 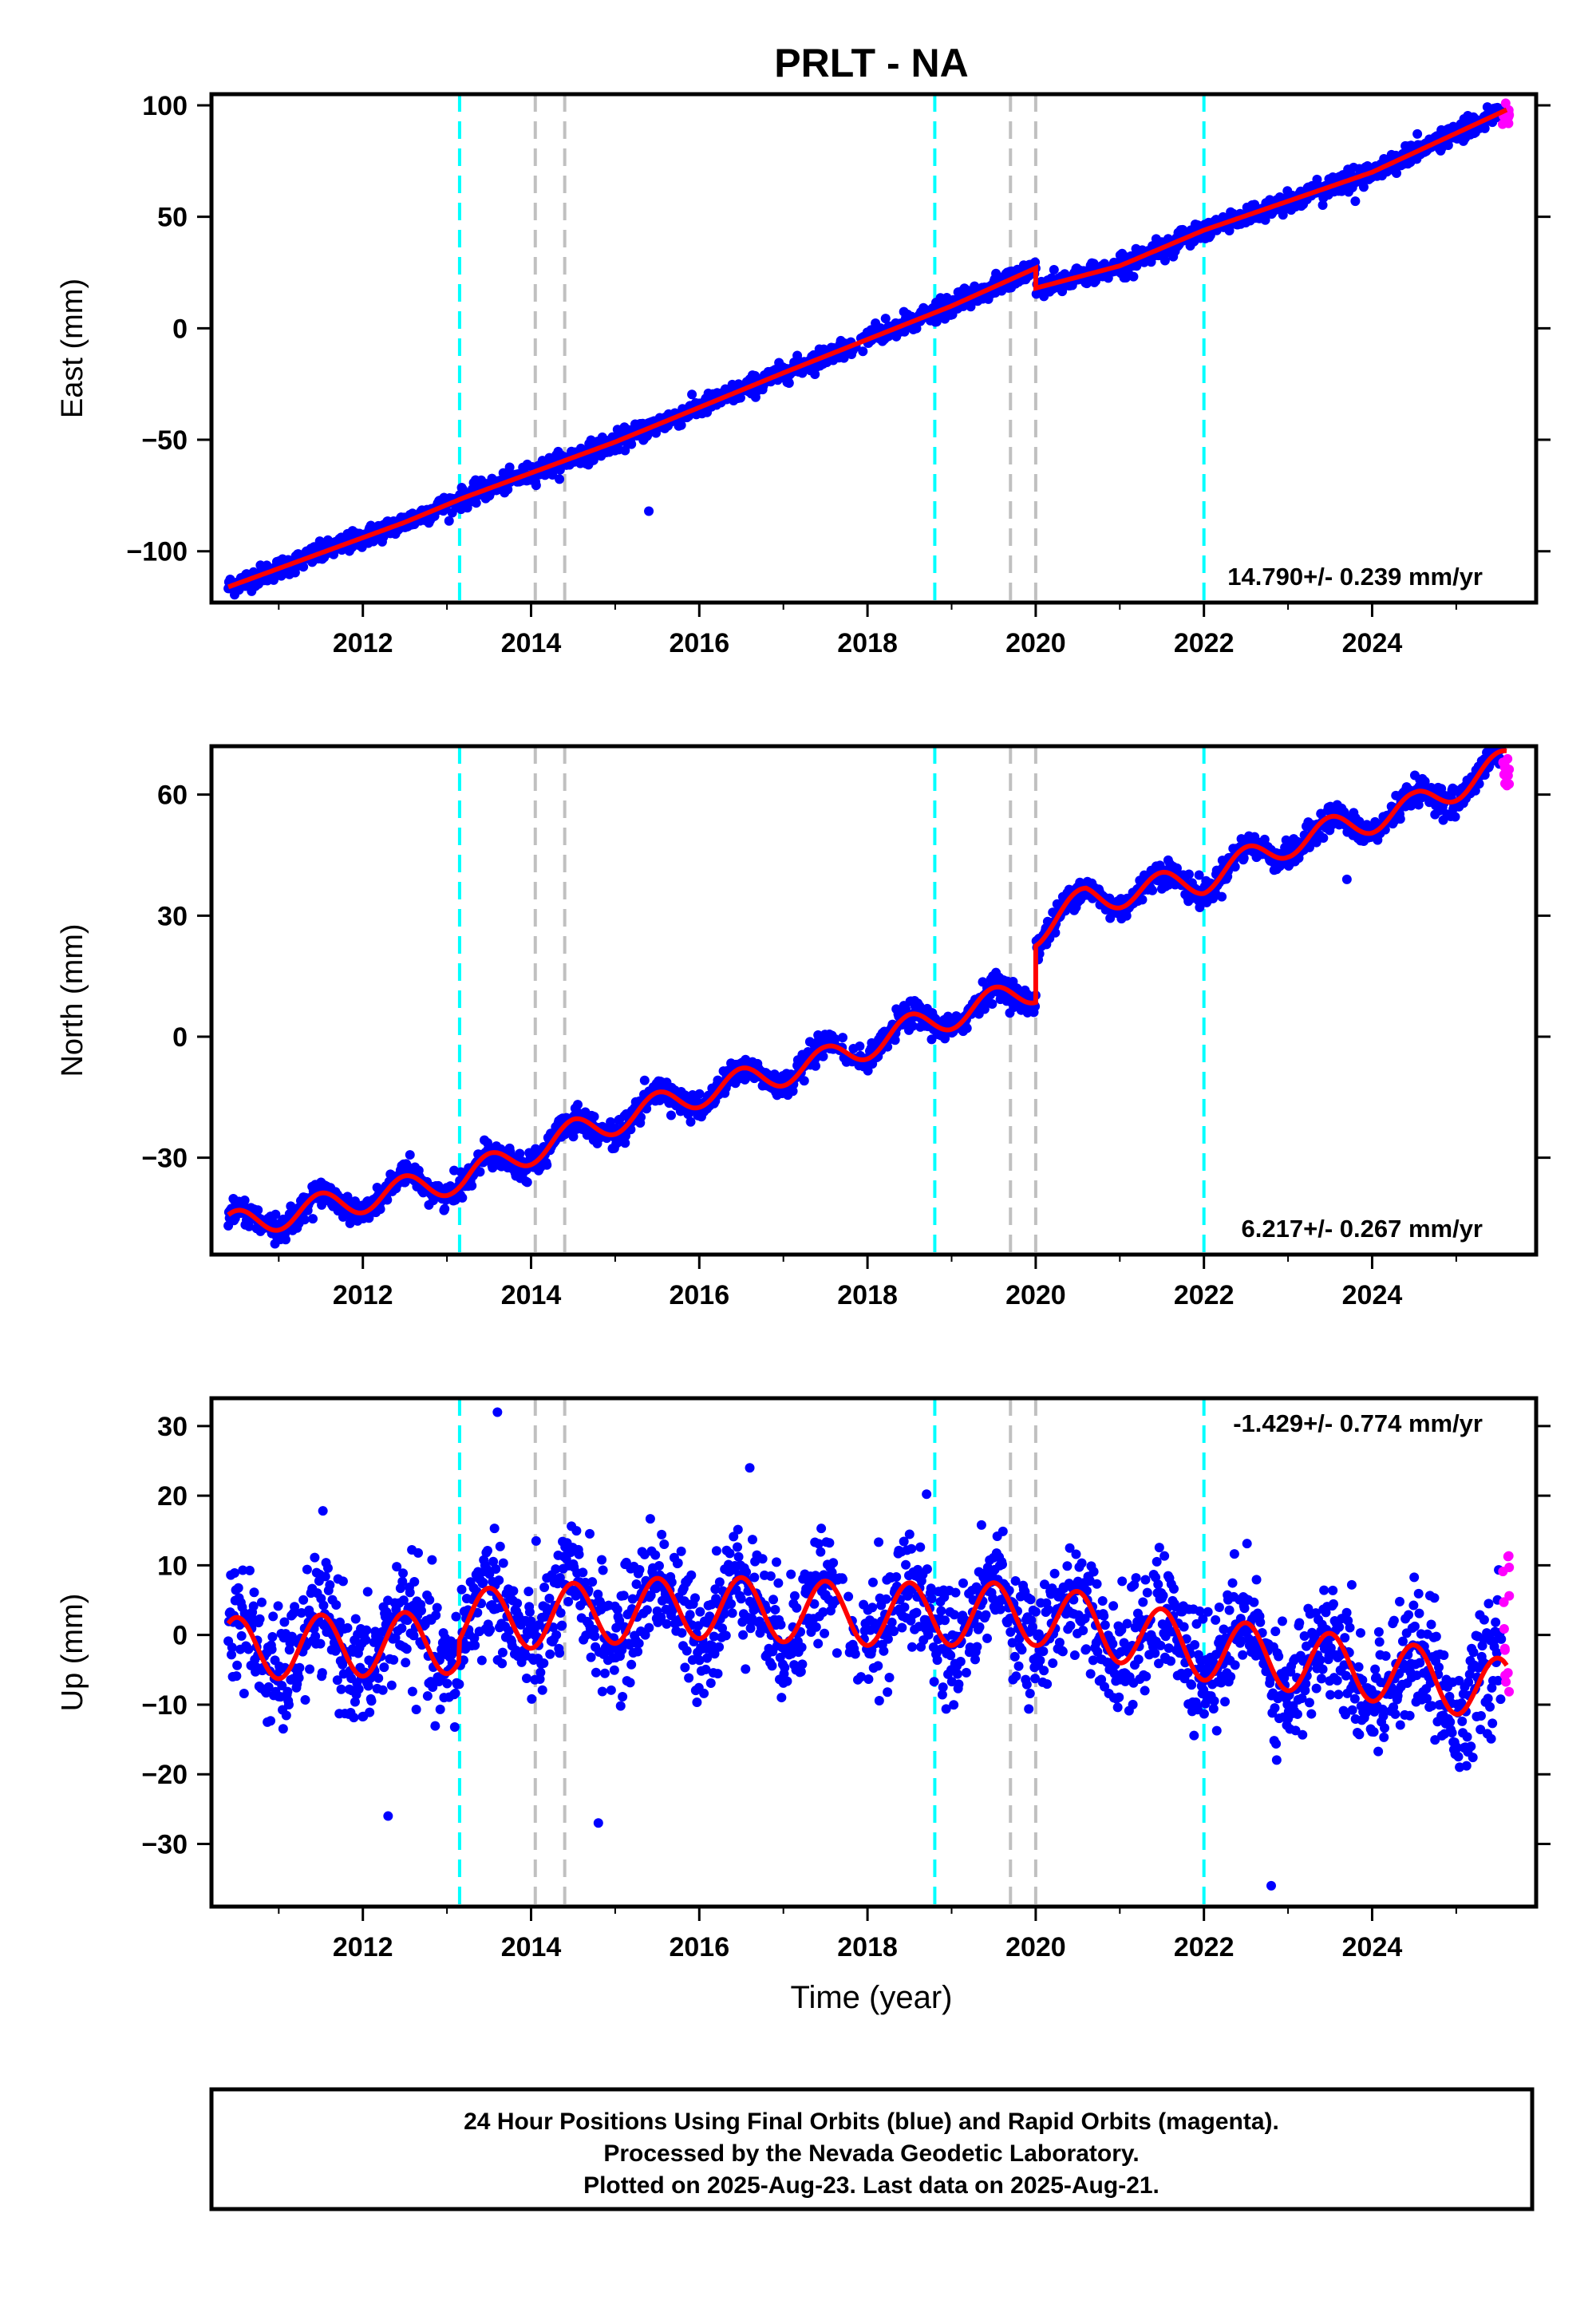 What do you see at coordinates (363, 1295) in the screenshot?
I see `north-x-tick-label: 2012` at bounding box center [363, 1295].